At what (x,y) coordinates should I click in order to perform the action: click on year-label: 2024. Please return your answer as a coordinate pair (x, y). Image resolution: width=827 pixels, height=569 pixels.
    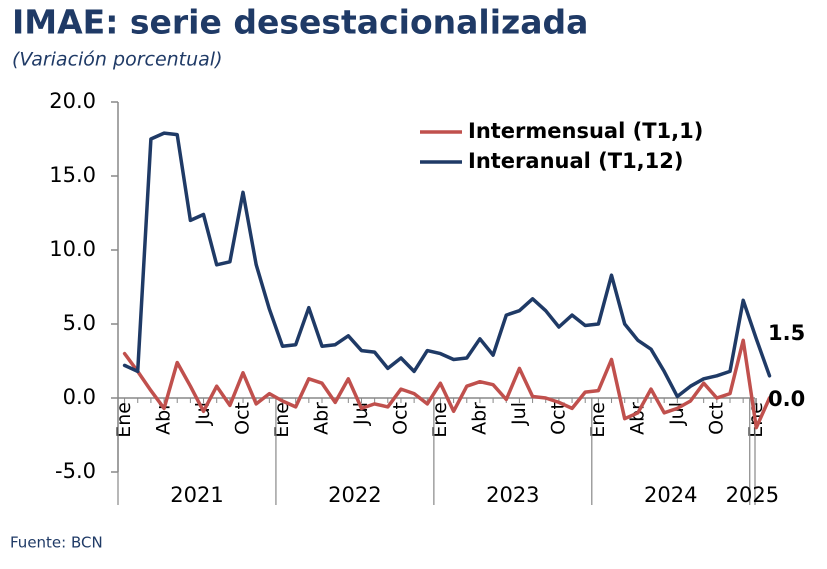
    Looking at the image, I should click on (670, 495).